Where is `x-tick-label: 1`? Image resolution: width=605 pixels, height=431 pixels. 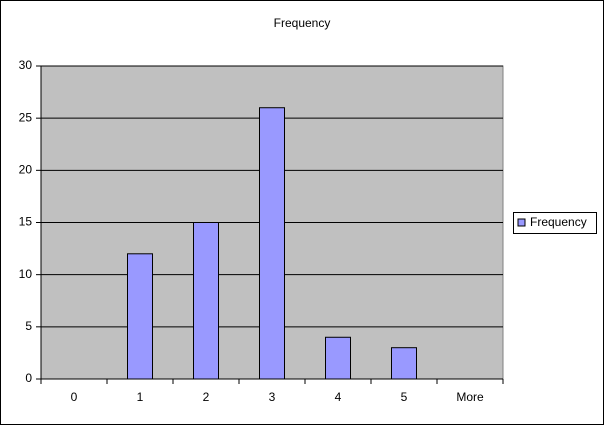 x-tick-label: 1 is located at coordinates (140, 397).